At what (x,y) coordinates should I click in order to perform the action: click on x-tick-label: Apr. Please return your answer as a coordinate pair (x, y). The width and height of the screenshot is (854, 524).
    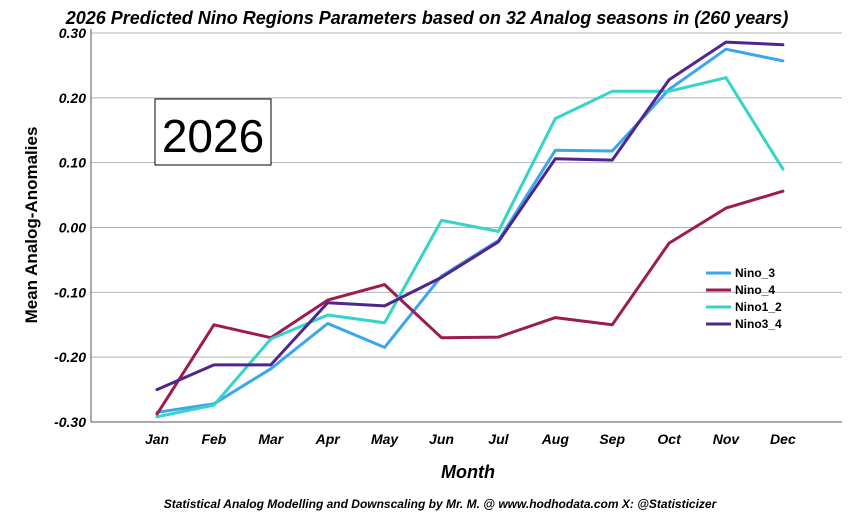
    Looking at the image, I should click on (328, 439).